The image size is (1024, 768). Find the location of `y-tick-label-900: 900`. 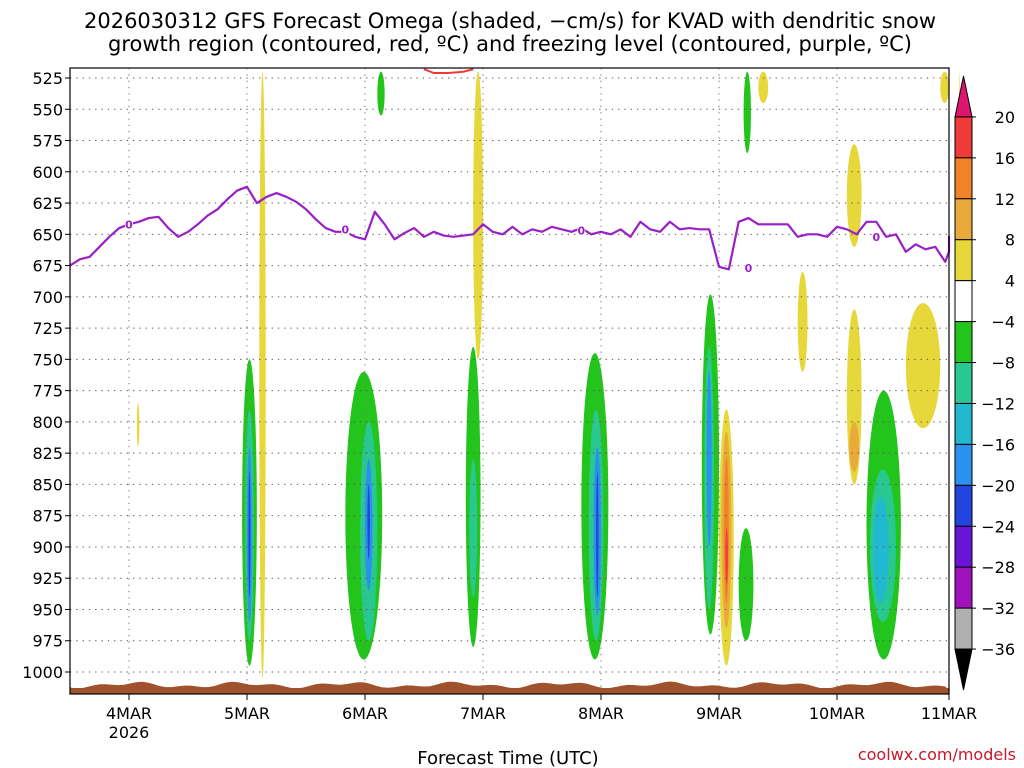

y-tick-label-900: 900 is located at coordinates (47, 547).